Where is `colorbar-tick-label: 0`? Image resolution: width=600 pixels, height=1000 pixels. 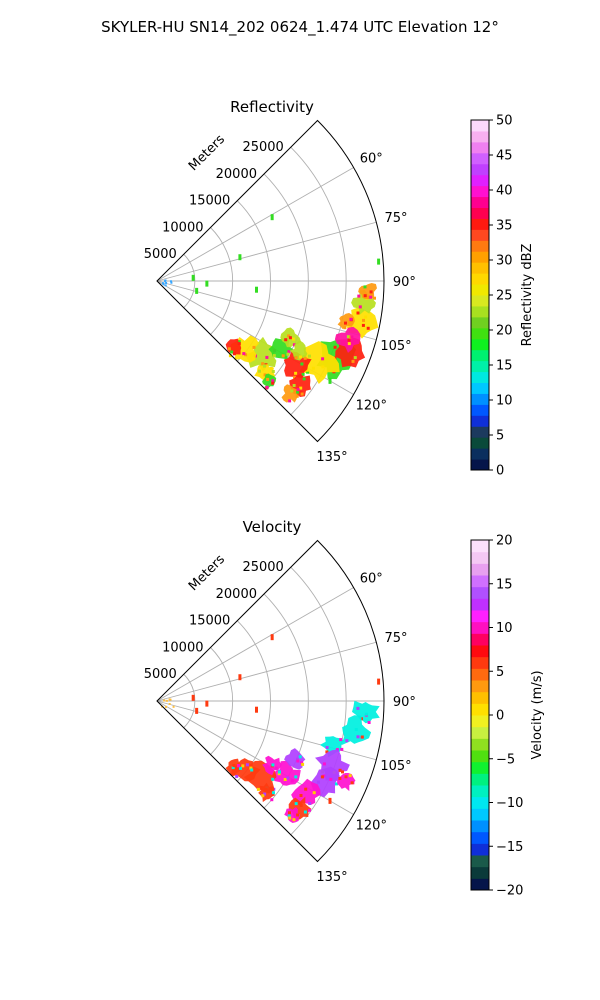
colorbar-tick-label: 0 is located at coordinates (500, 716).